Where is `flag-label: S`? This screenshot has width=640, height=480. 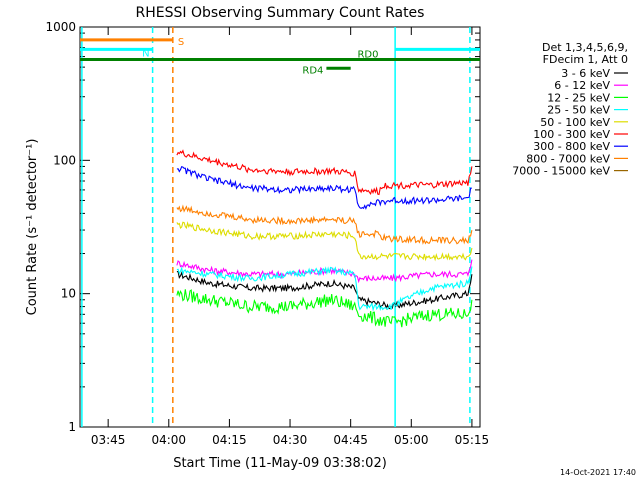 flag-label: S is located at coordinates (181, 42).